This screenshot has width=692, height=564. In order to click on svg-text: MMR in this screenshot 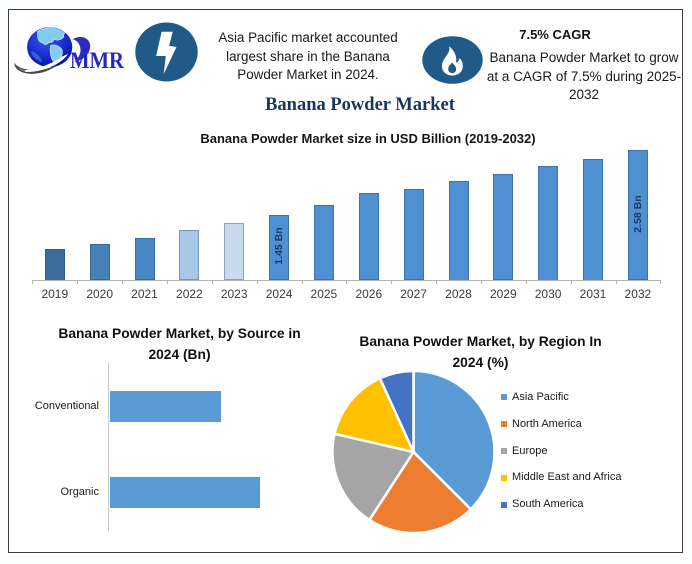, I will do `click(97, 60)`.